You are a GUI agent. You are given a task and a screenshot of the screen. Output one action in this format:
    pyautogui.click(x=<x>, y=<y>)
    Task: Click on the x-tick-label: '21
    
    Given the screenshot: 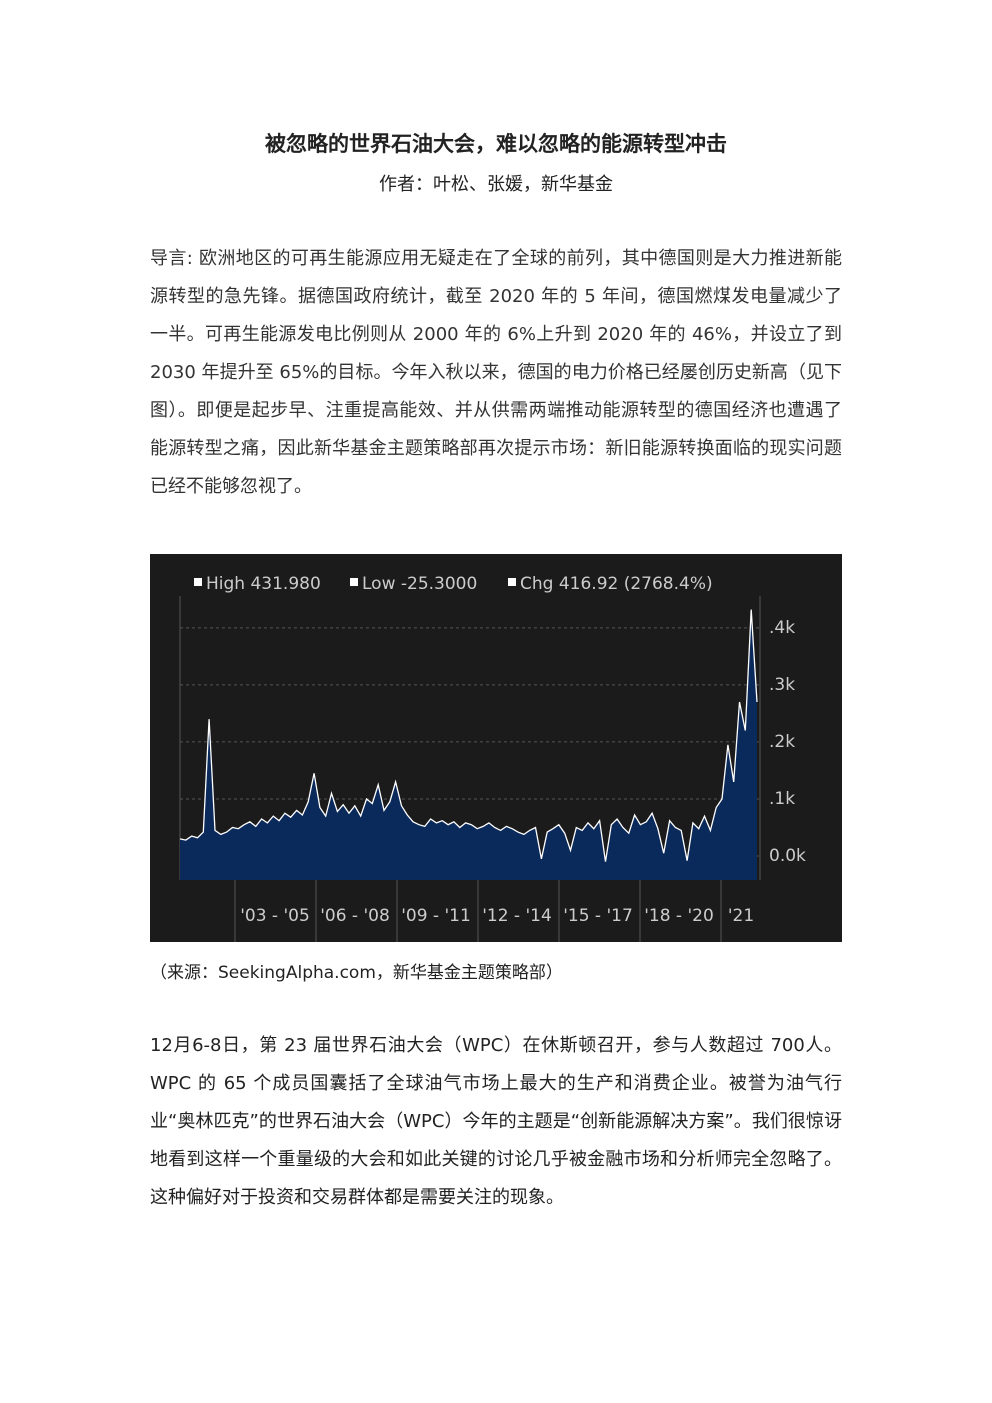 What is the action you would take?
    pyautogui.click(x=741, y=916)
    